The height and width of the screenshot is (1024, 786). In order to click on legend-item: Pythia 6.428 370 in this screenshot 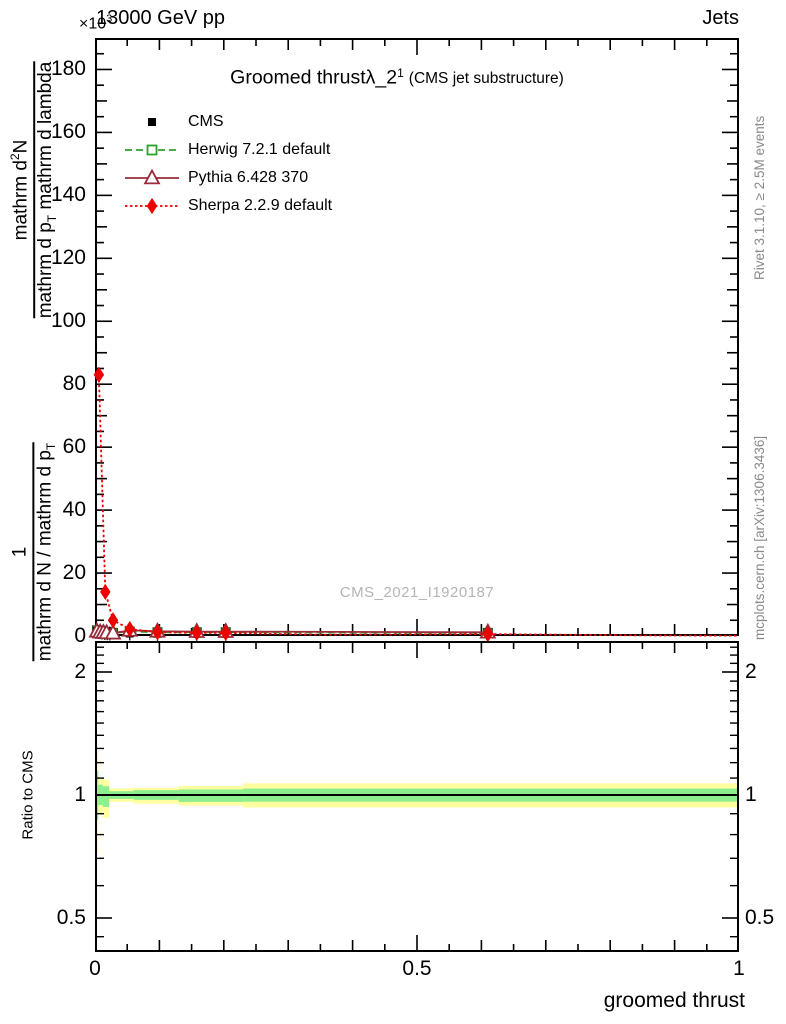, I will do `click(227, 178)`.